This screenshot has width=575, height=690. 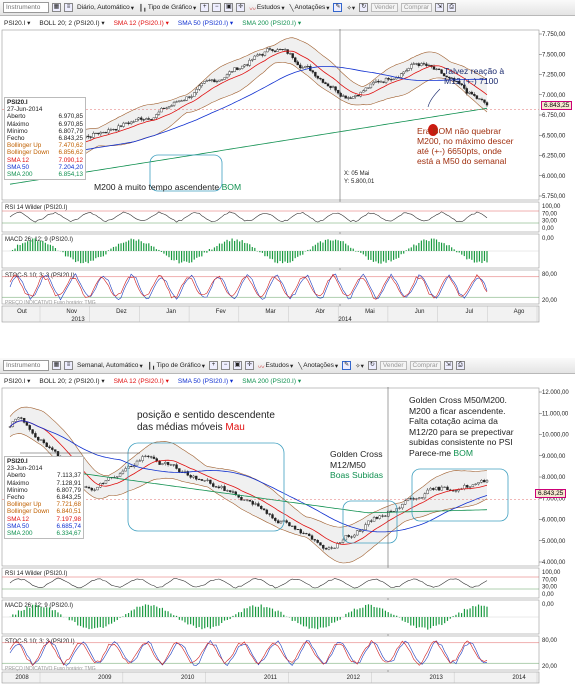 What do you see at coordinates (357, 464) in the screenshot?
I see `note-golden-cross-12-50: Golden Cross M12/M50 Boas Subidas` at bounding box center [357, 464].